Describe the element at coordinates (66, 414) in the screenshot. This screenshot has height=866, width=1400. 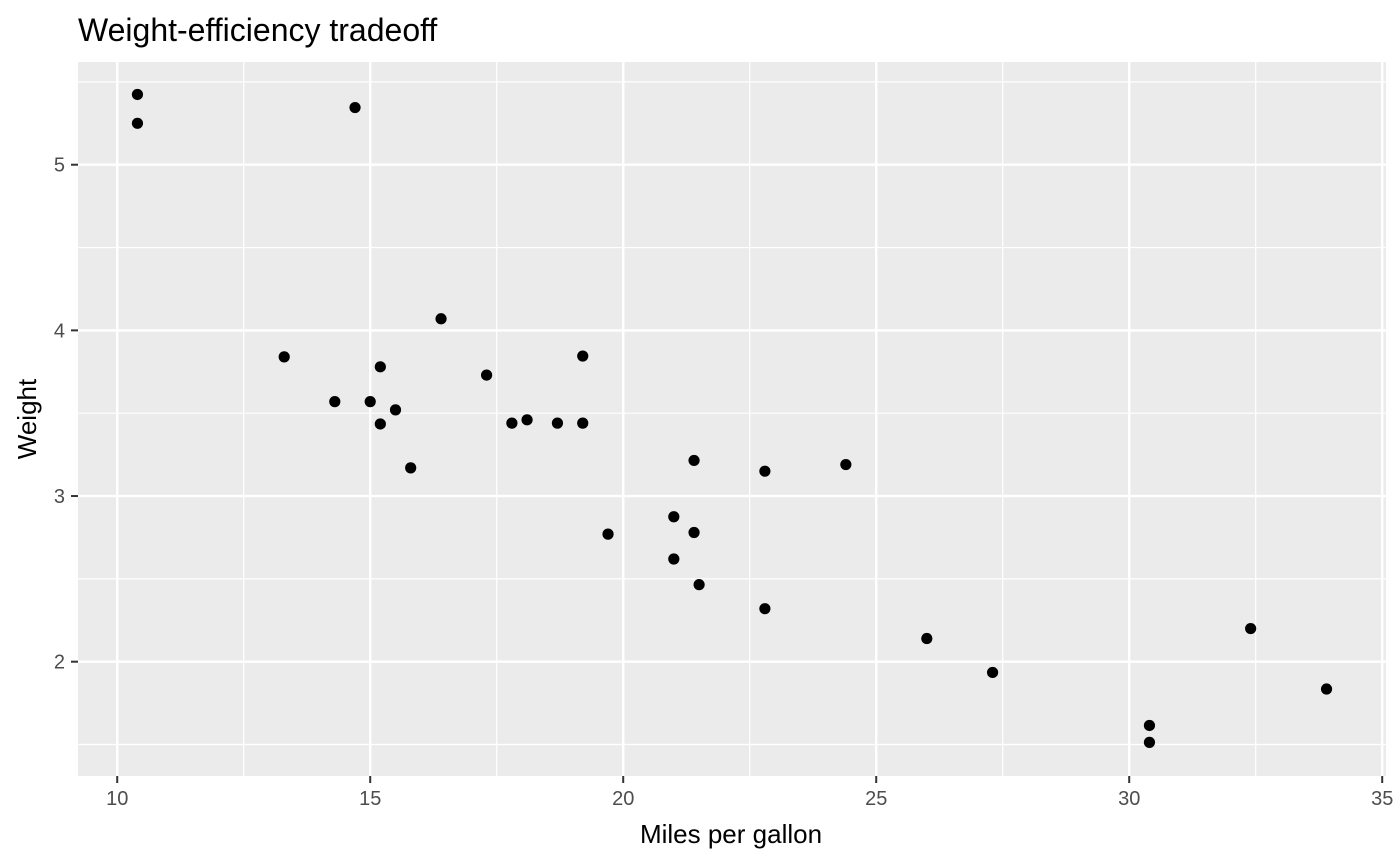
I see `y-axis: 2 3 4 5` at that location.